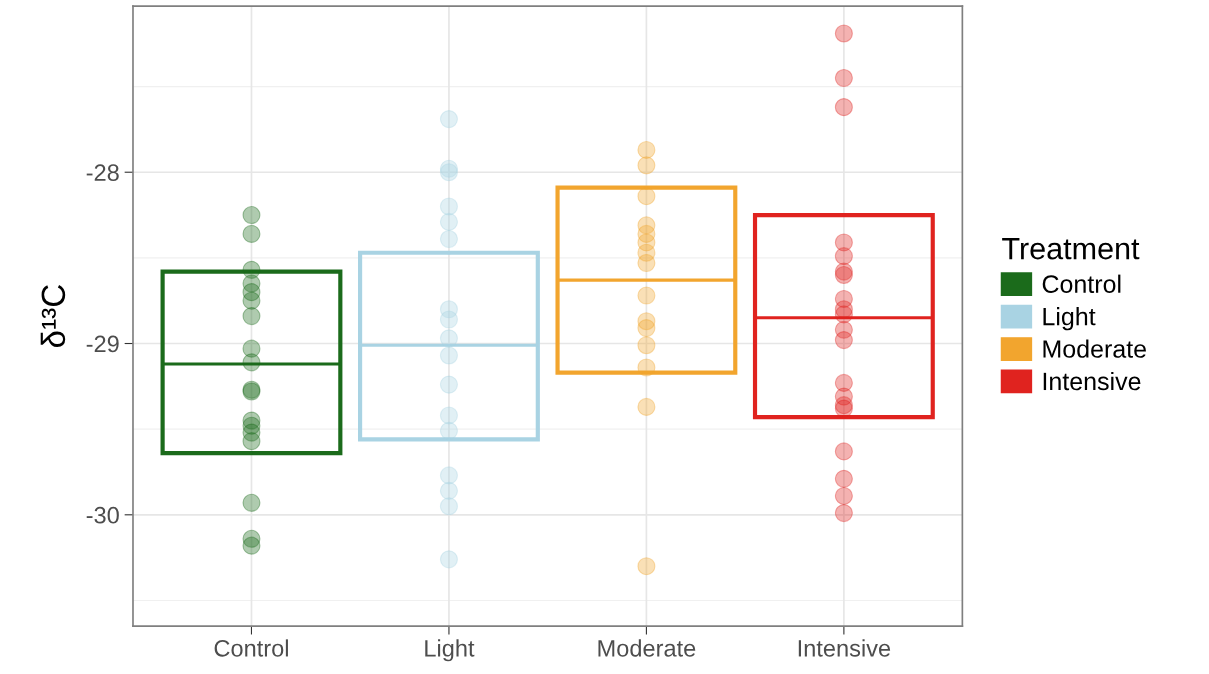 The width and height of the screenshot is (1209, 674). I want to click on legend-title: Treatment, so click(1071, 249).